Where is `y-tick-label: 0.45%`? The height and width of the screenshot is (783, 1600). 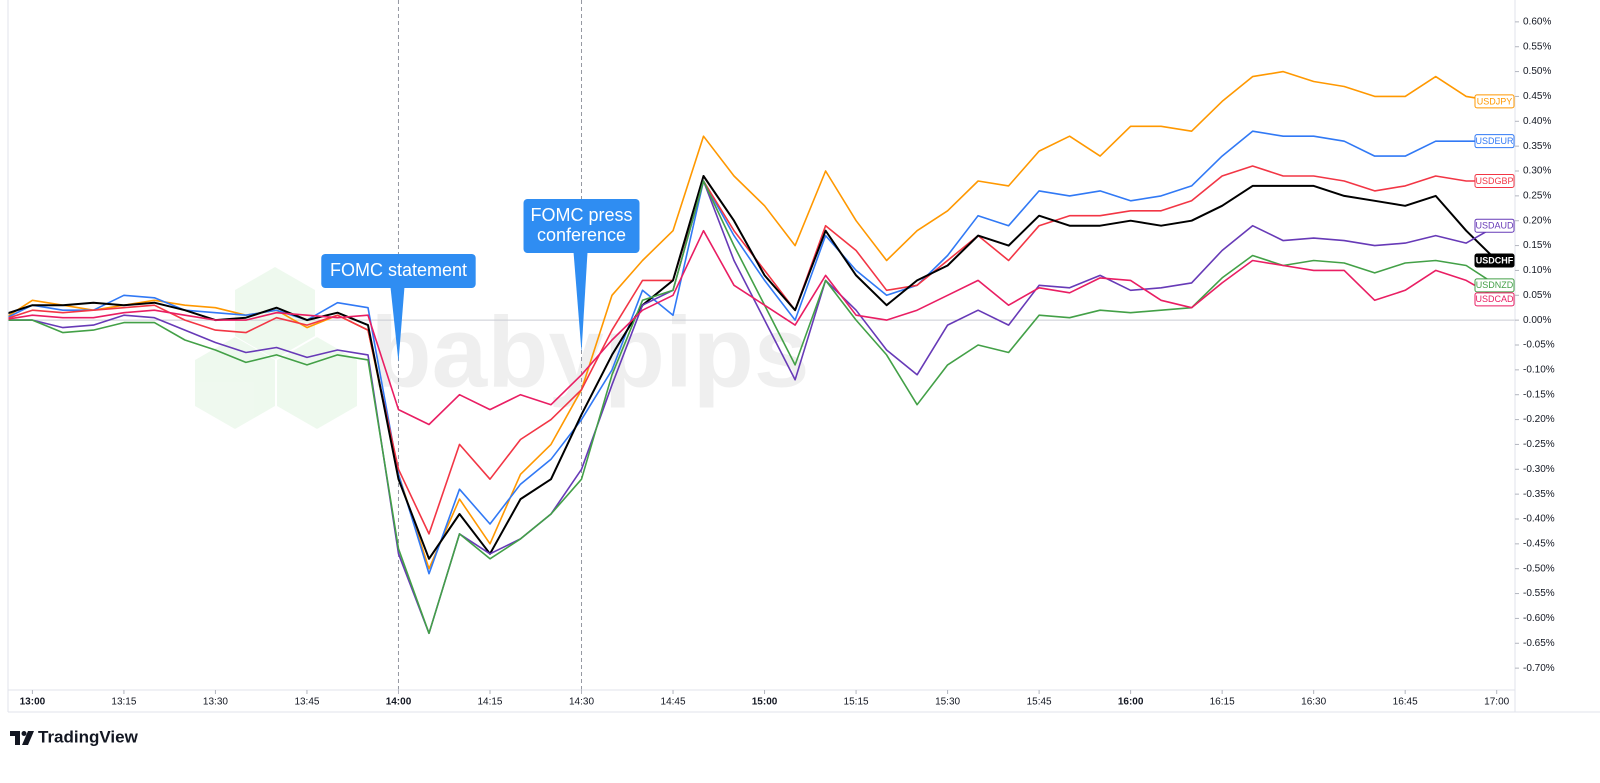 y-tick-label: 0.45% is located at coordinates (1537, 96).